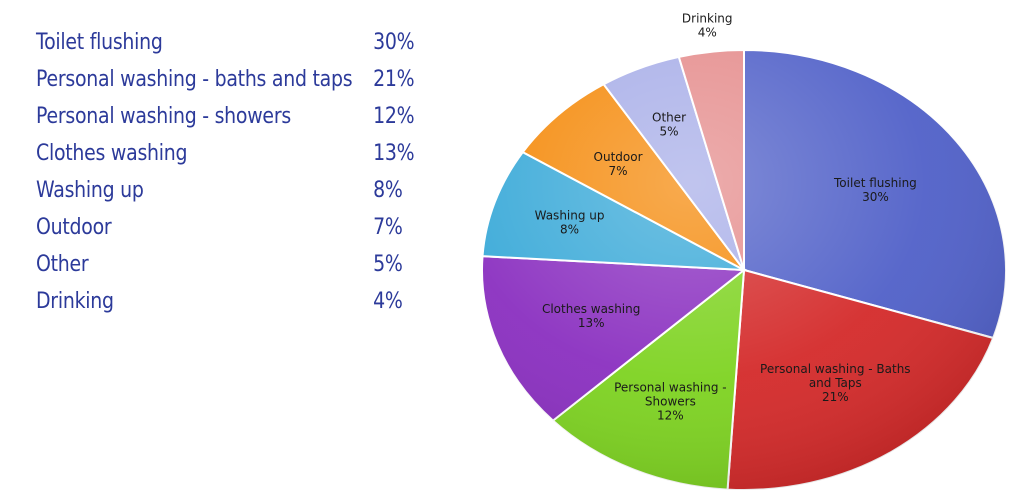  Describe the element at coordinates (670, 401) in the screenshot. I see `slice-label: Personal washing -Showers 12%` at that location.